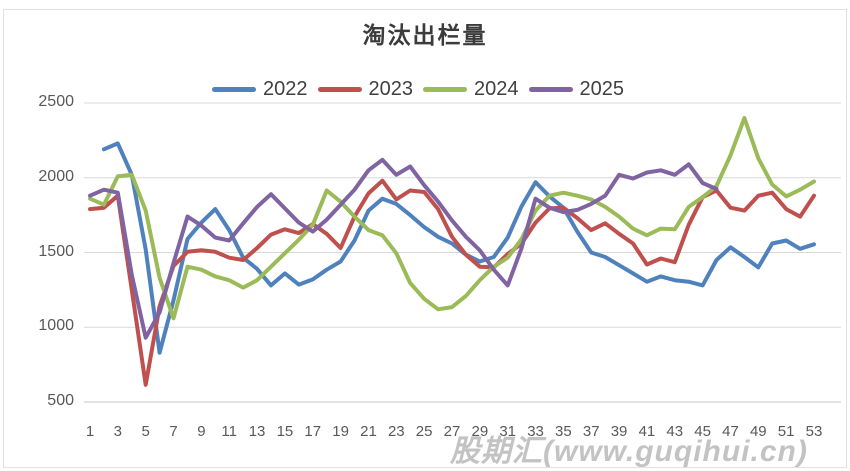  What do you see at coordinates (391, 89) in the screenshot?
I see `legend-label: 2023` at bounding box center [391, 89].